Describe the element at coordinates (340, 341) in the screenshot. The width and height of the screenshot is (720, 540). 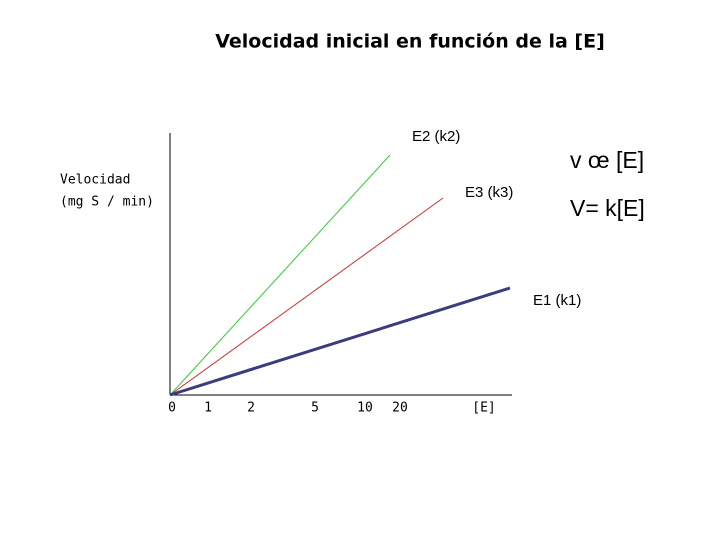
I see `line-e1` at that location.